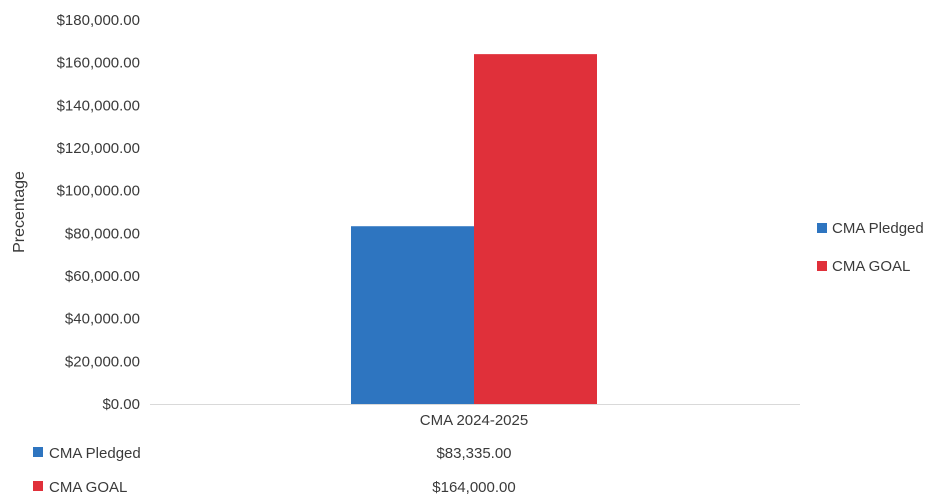  I want to click on legend-label: CMA Pledged, so click(878, 228).